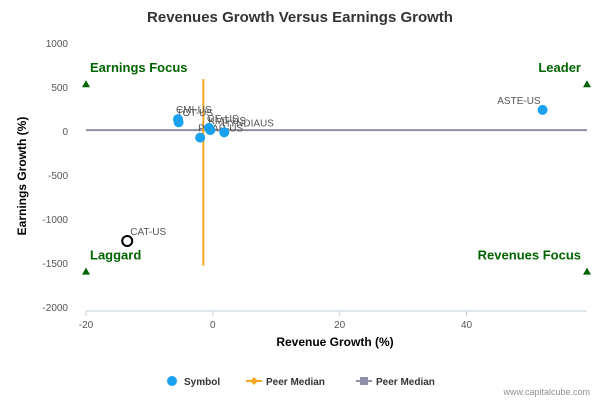 This screenshot has width=600, height=400. I want to click on x-tick-label: 40, so click(467, 325).